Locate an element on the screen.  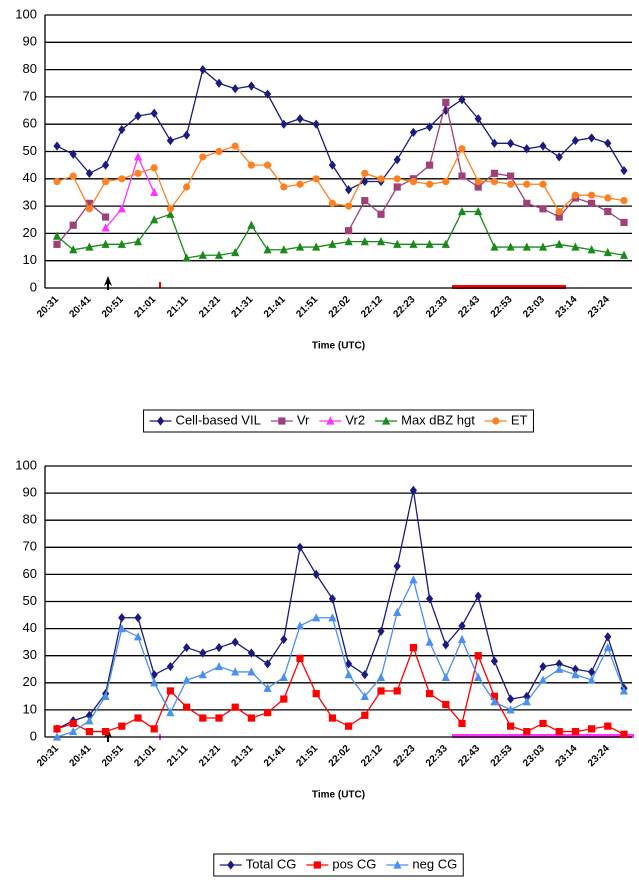
x-tick-label: 21:21 is located at coordinates (210, 307).